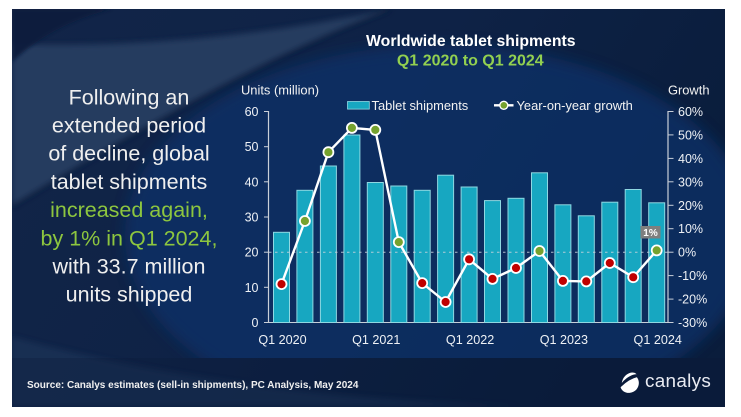 The image size is (741, 417). What do you see at coordinates (690, 159) in the screenshot?
I see `svg-text: 40%` at bounding box center [690, 159].